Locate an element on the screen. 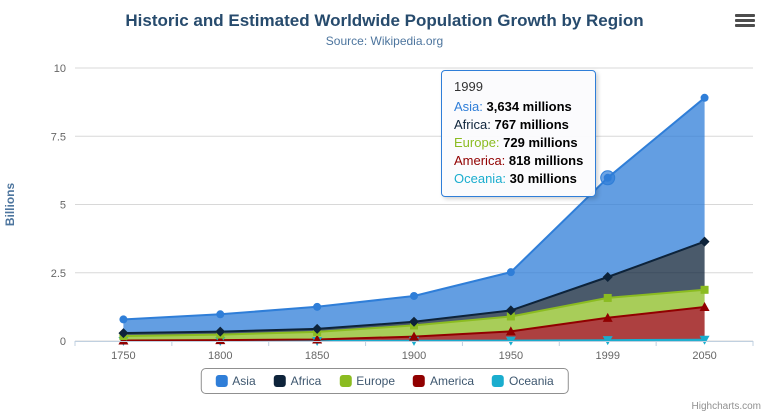  legend-label: America is located at coordinates (452, 381).